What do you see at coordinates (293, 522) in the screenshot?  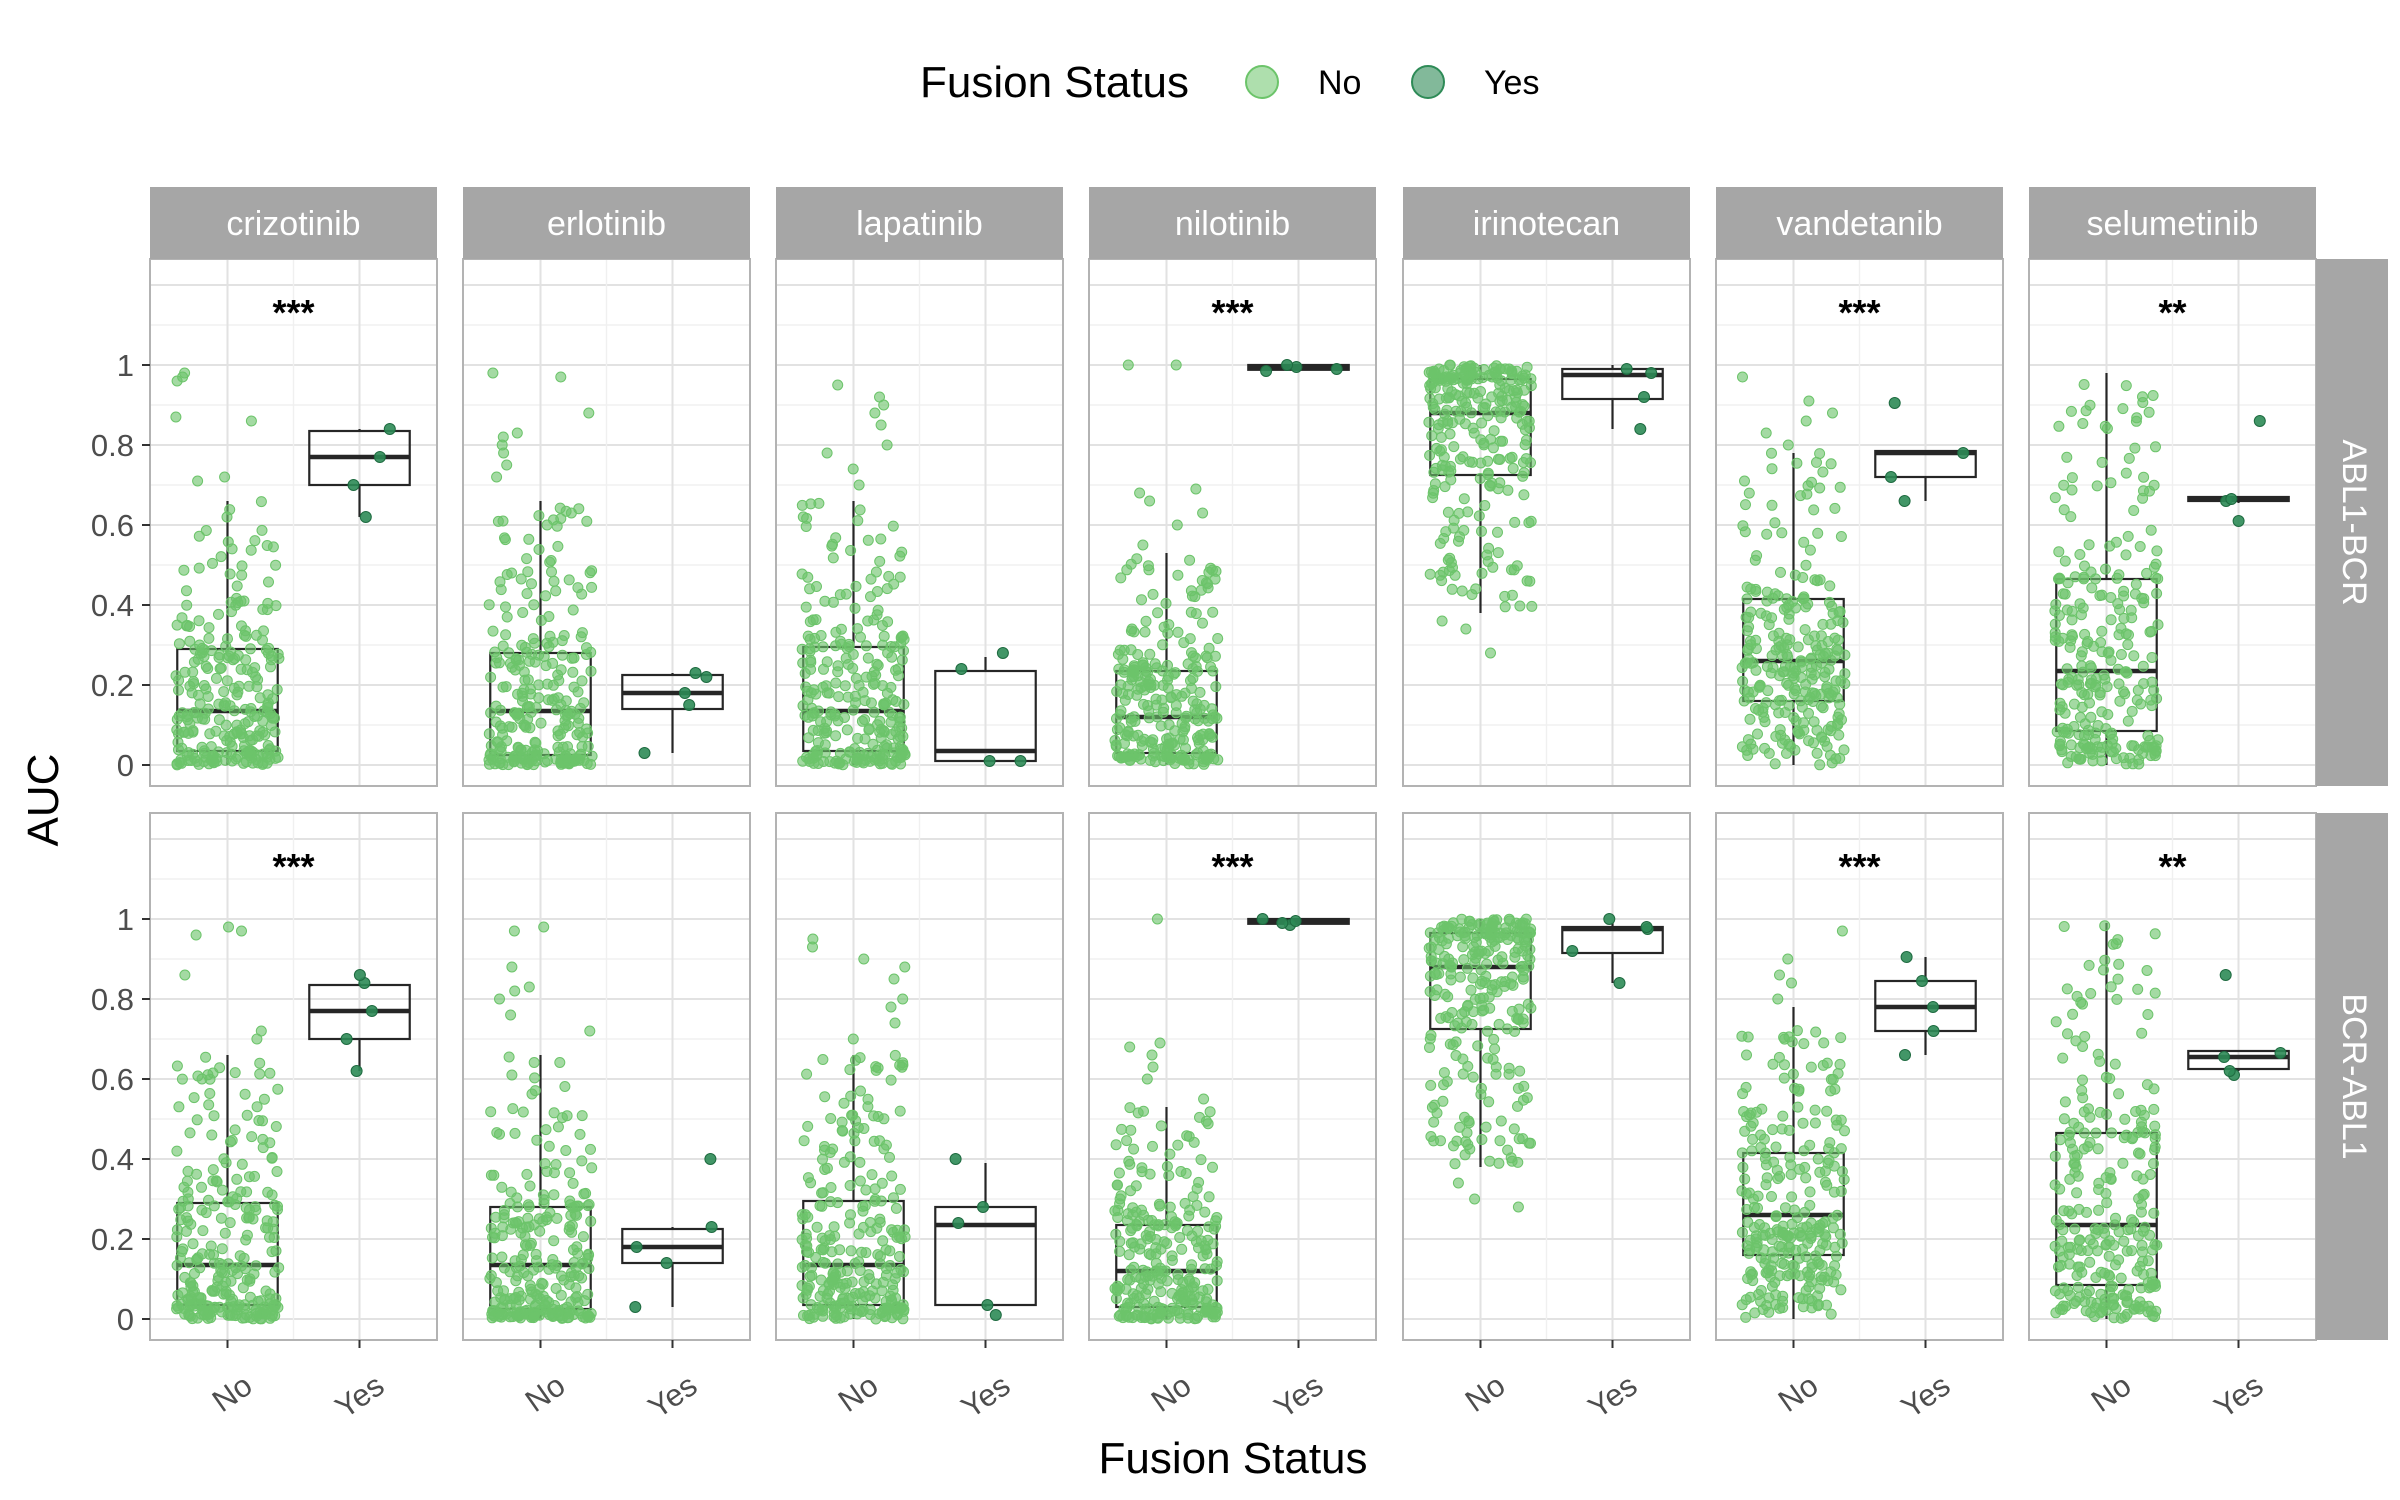 I see `panel-crizotinib-abl1-bcr: ***` at bounding box center [293, 522].